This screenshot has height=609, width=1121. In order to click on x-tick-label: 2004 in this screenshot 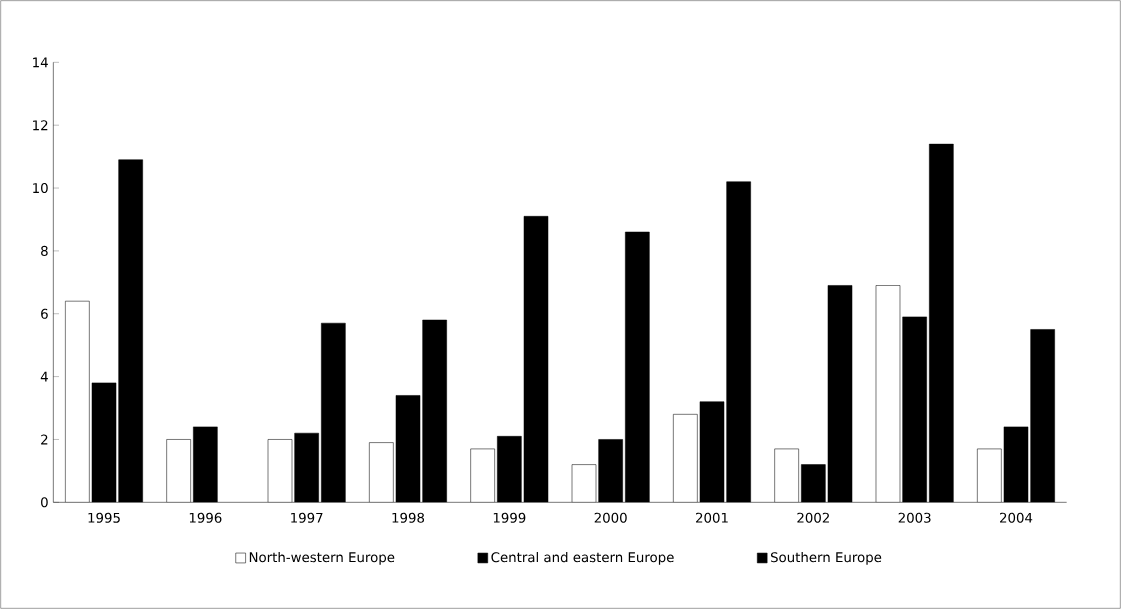, I will do `click(1016, 517)`.